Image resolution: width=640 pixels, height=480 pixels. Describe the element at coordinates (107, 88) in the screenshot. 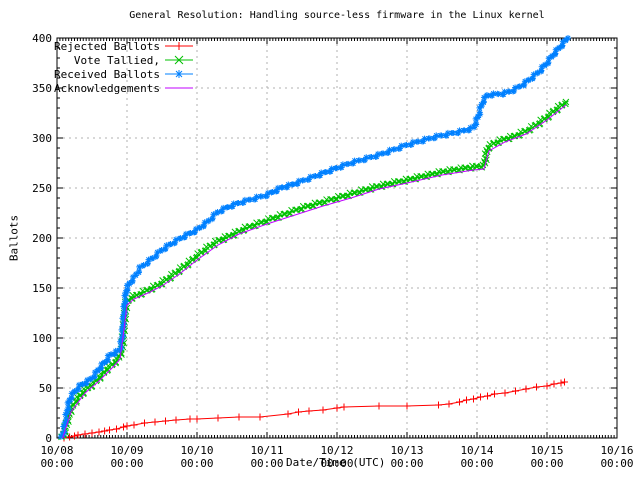

I see `legend-label: Acknowledgements` at that location.